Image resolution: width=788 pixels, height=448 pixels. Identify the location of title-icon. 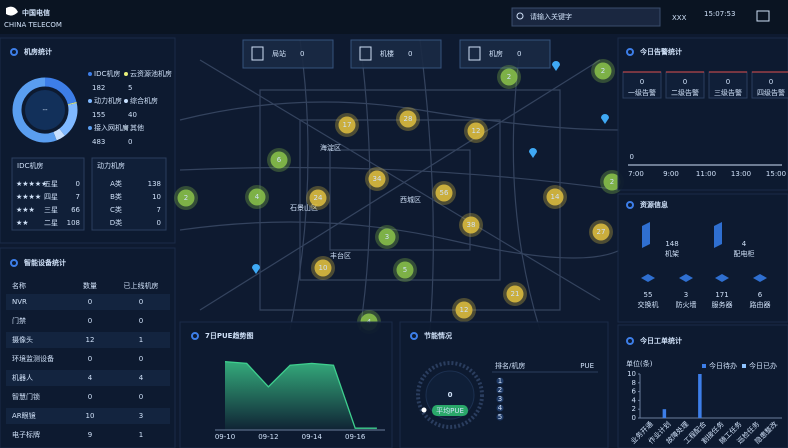
(14, 52).